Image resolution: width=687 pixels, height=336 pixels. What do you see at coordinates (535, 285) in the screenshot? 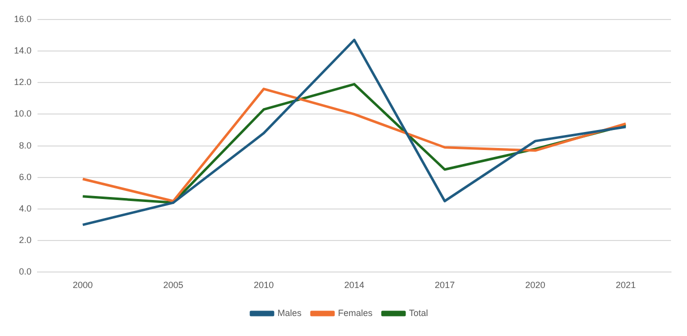
I see `x-tick-label: 2020` at bounding box center [535, 285].